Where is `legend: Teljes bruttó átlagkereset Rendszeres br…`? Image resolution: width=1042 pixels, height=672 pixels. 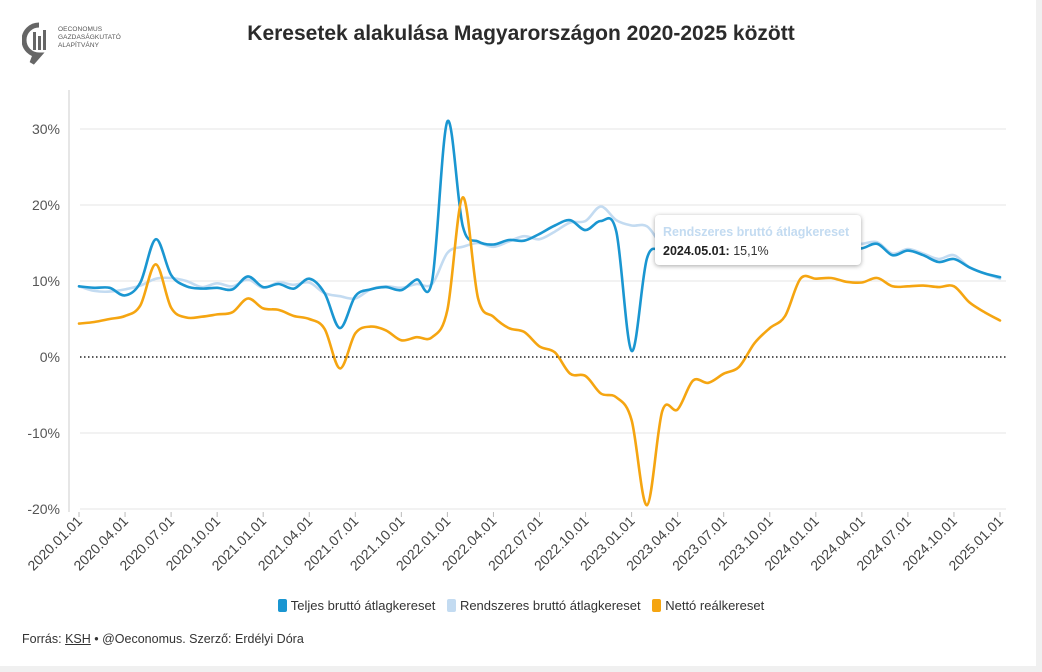 legend: Teljes bruttó átlagkereset Rendszeres br… is located at coordinates (521, 605).